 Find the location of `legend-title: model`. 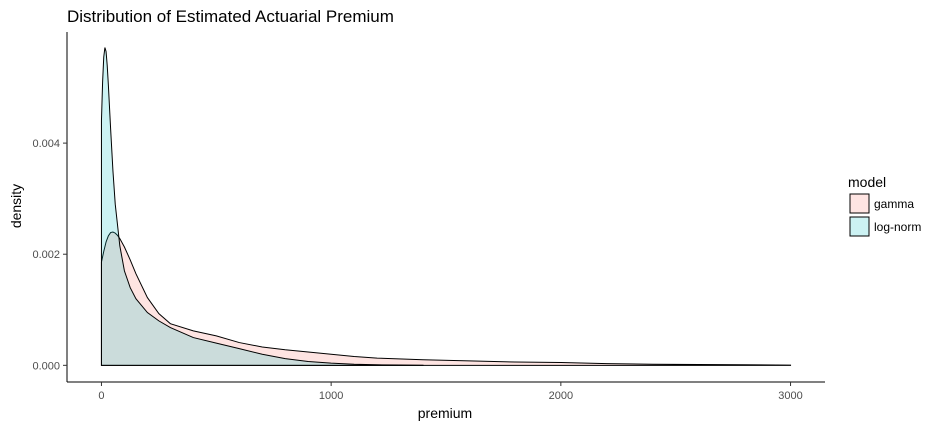

legend-title: model is located at coordinates (867, 182).